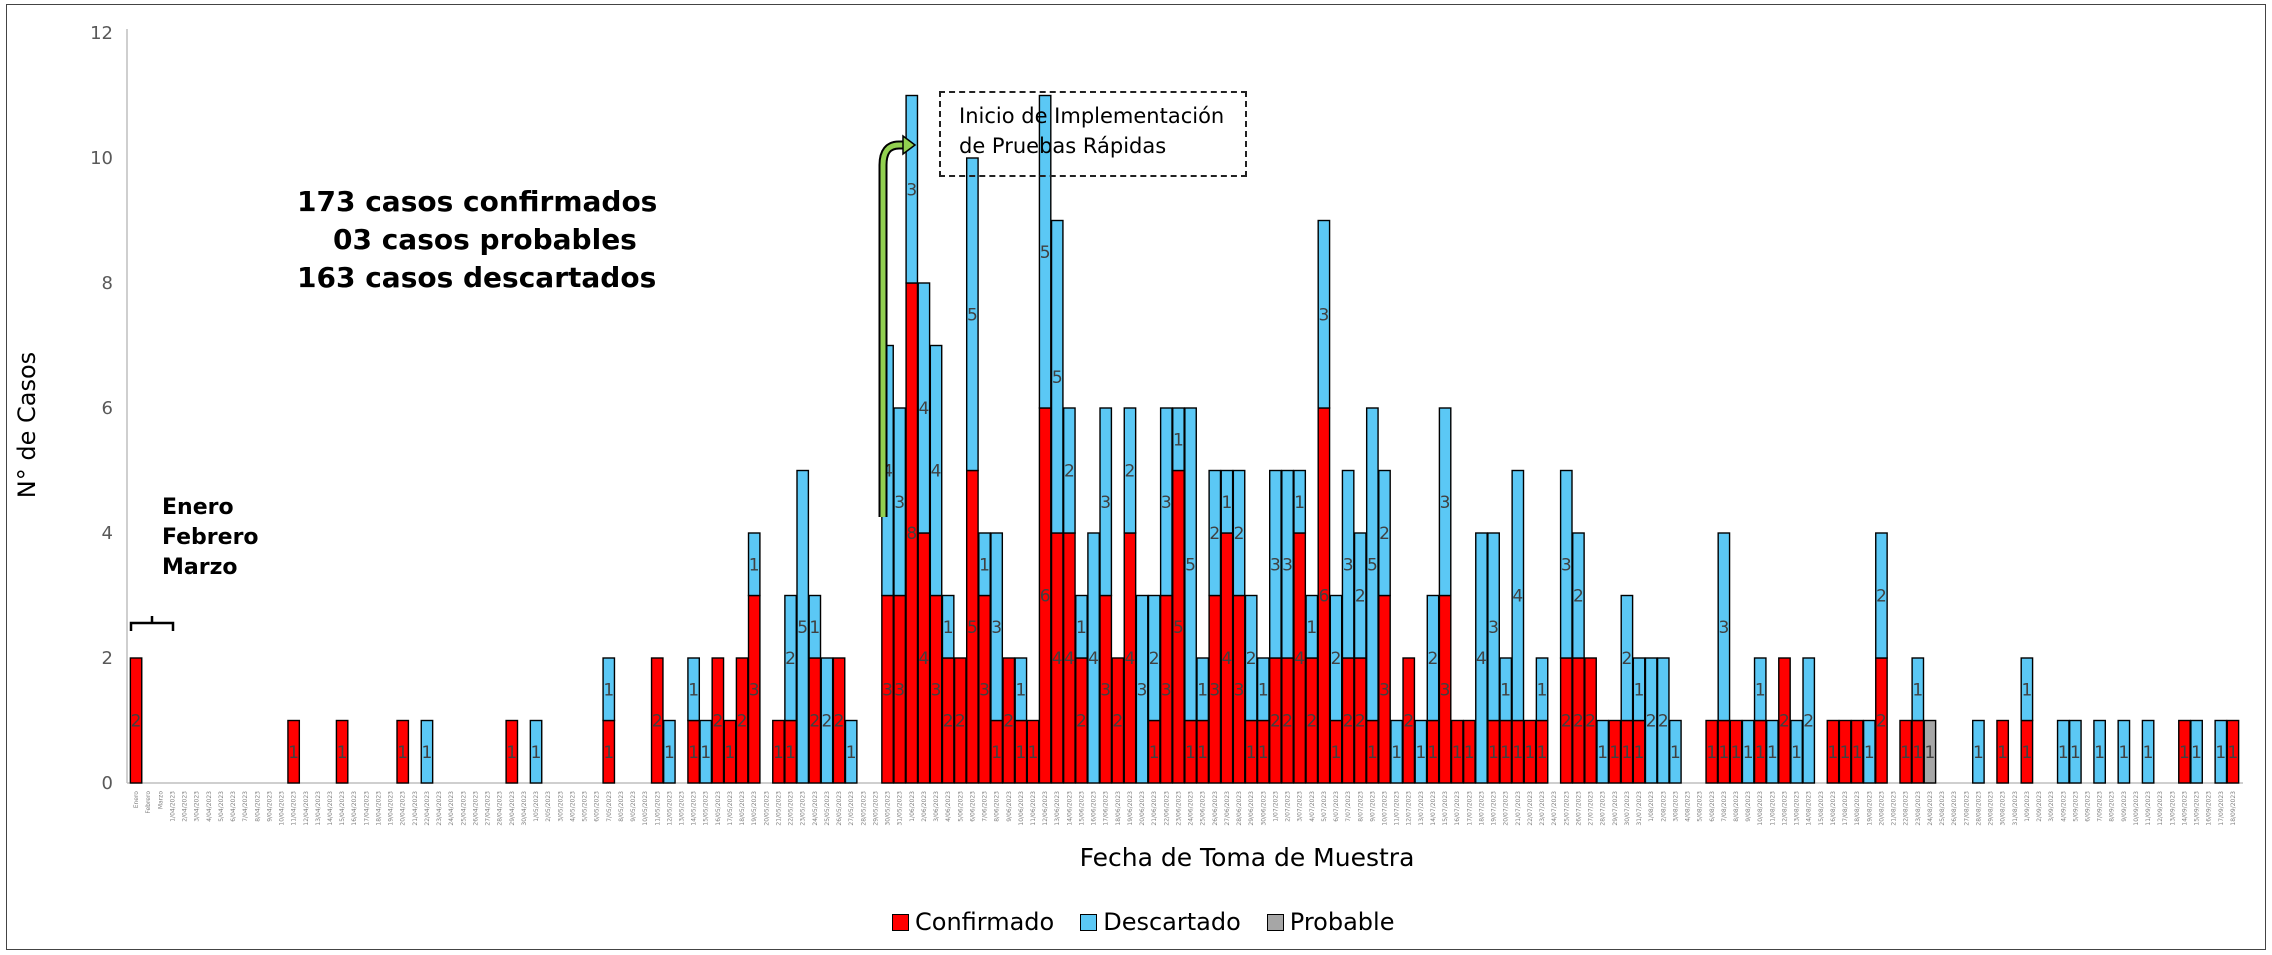 This screenshot has width=2272, height=955. I want to click on bar-data-label: 8, so click(911, 534).